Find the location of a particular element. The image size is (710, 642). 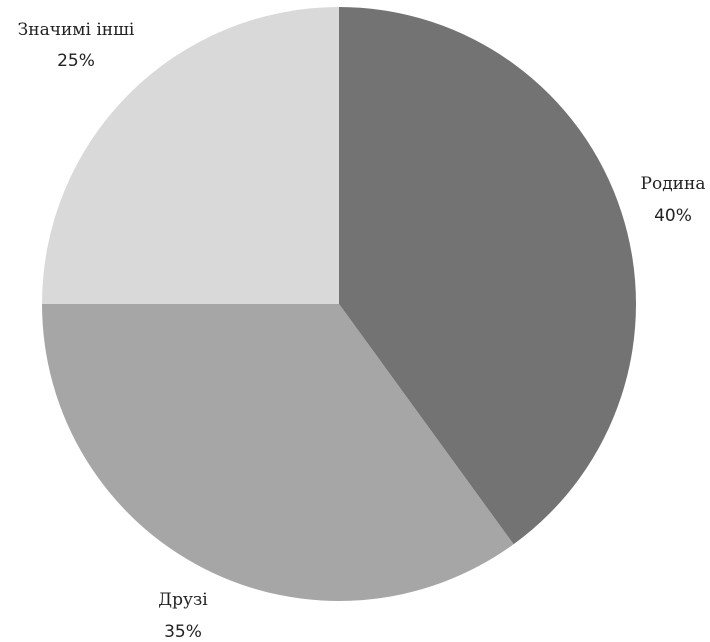

slice-category-label: Значимі інші is located at coordinates (76, 30).